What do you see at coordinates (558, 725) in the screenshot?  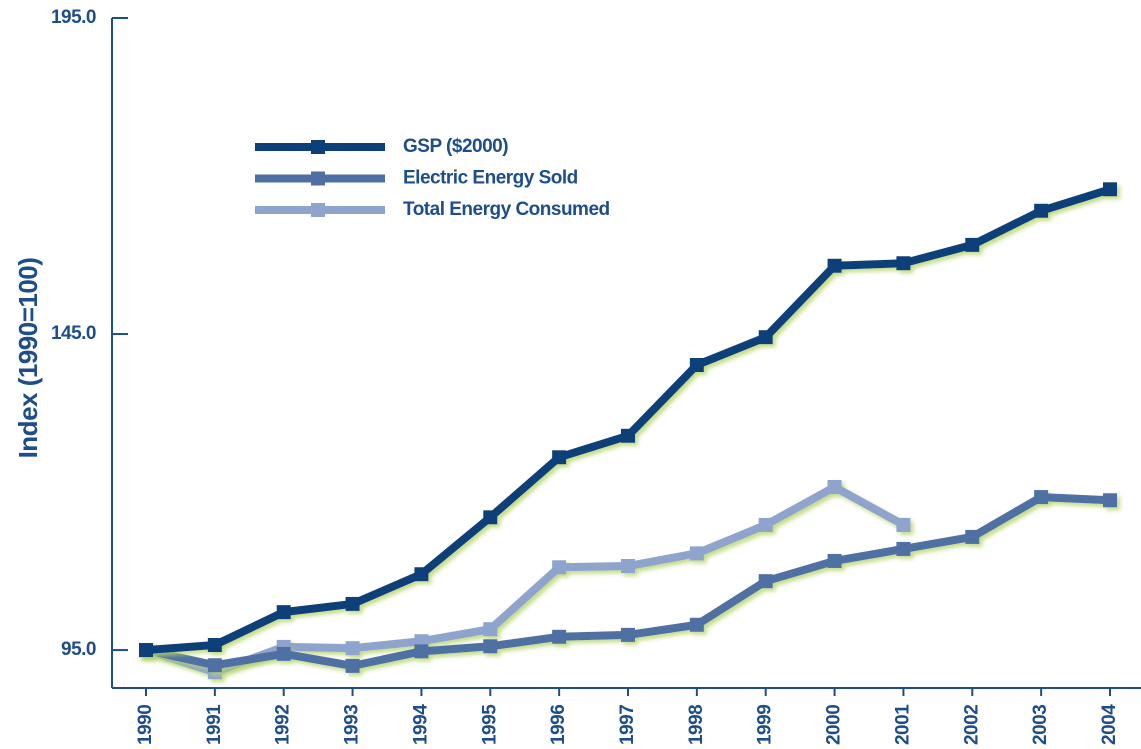 I see `x-tick-label: 1996` at bounding box center [558, 725].